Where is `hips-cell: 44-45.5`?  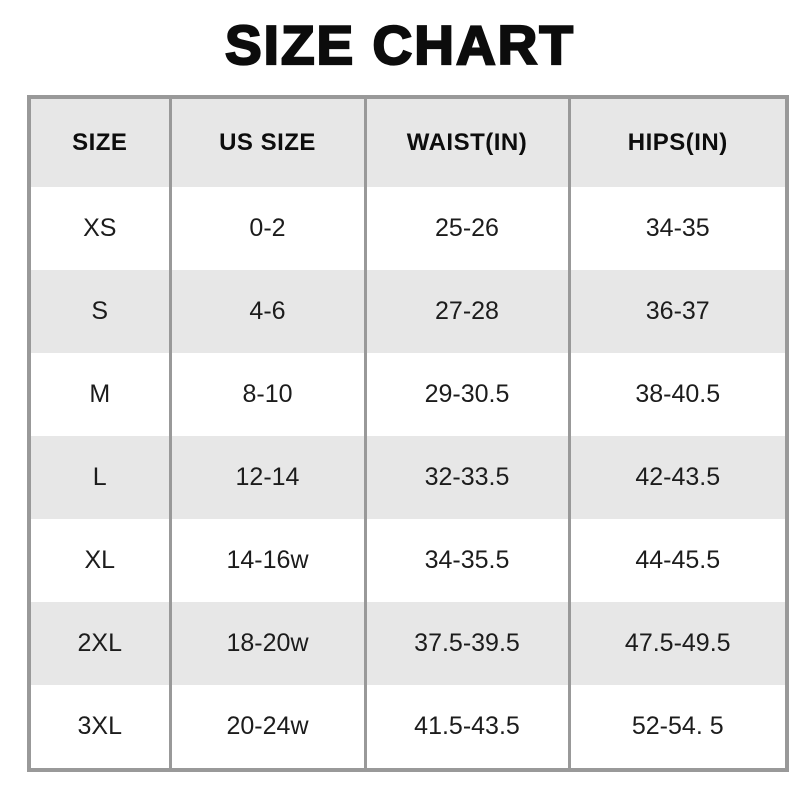 hips-cell: 44-45.5 is located at coordinates (677, 560).